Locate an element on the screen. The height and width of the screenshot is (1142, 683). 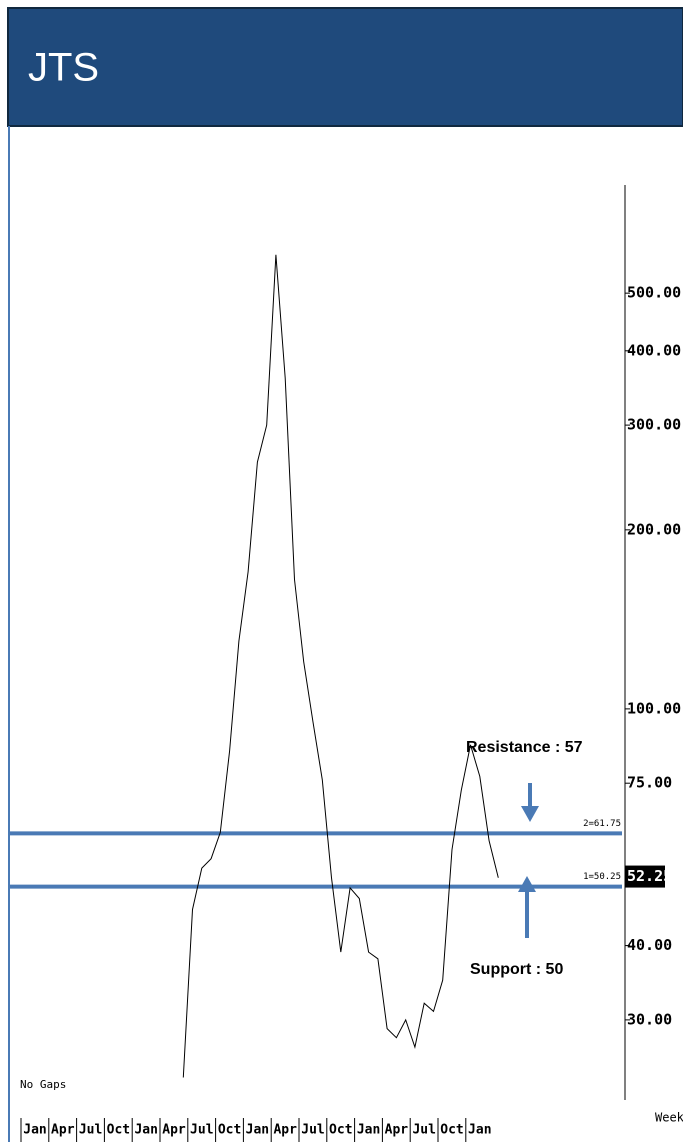
y-tick-label: 30.00 is located at coordinates (649, 1019).